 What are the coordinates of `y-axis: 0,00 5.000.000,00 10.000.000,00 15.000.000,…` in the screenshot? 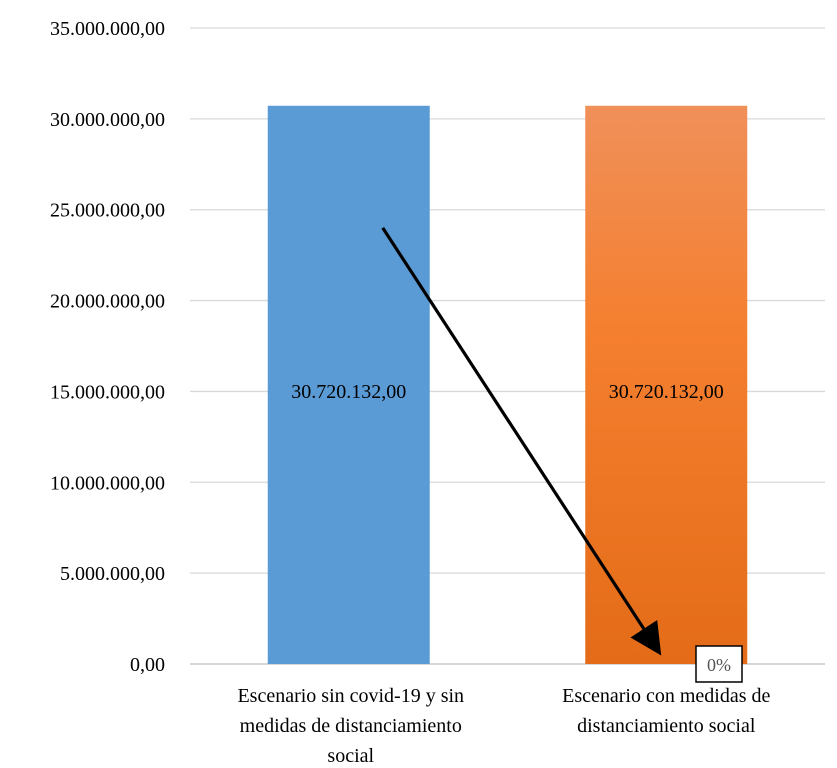 It's located at (107, 347).